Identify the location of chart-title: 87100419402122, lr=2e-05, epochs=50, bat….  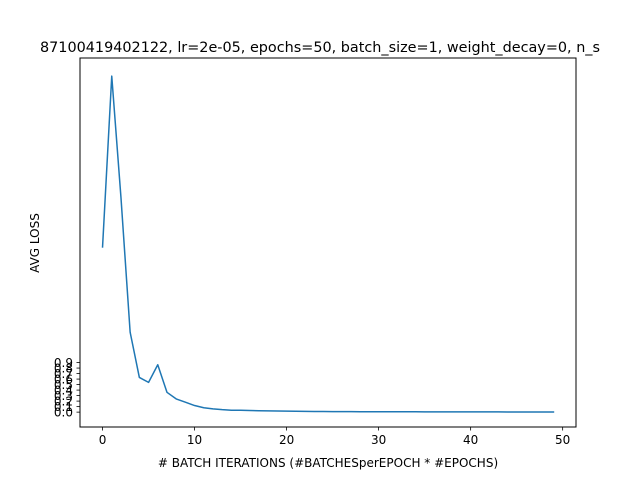
(320, 48).